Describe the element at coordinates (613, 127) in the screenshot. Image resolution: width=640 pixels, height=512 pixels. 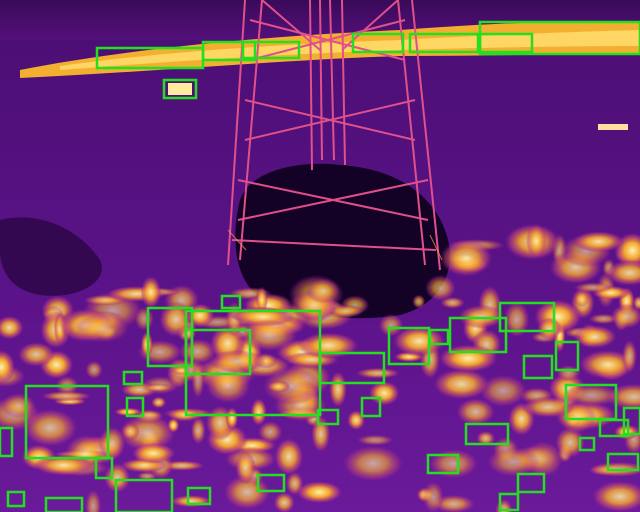
I see `distant-warm-spot` at that location.